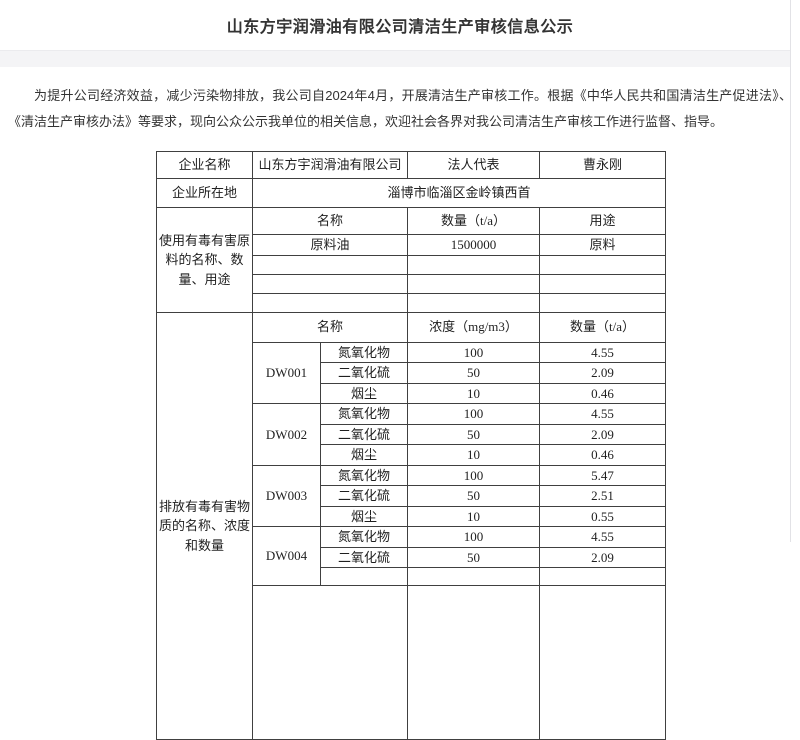 This screenshot has height=740, width=800. What do you see at coordinates (330, 165) in the screenshot?
I see `company-name-value: 山东方宇润滑油有限公司` at bounding box center [330, 165].